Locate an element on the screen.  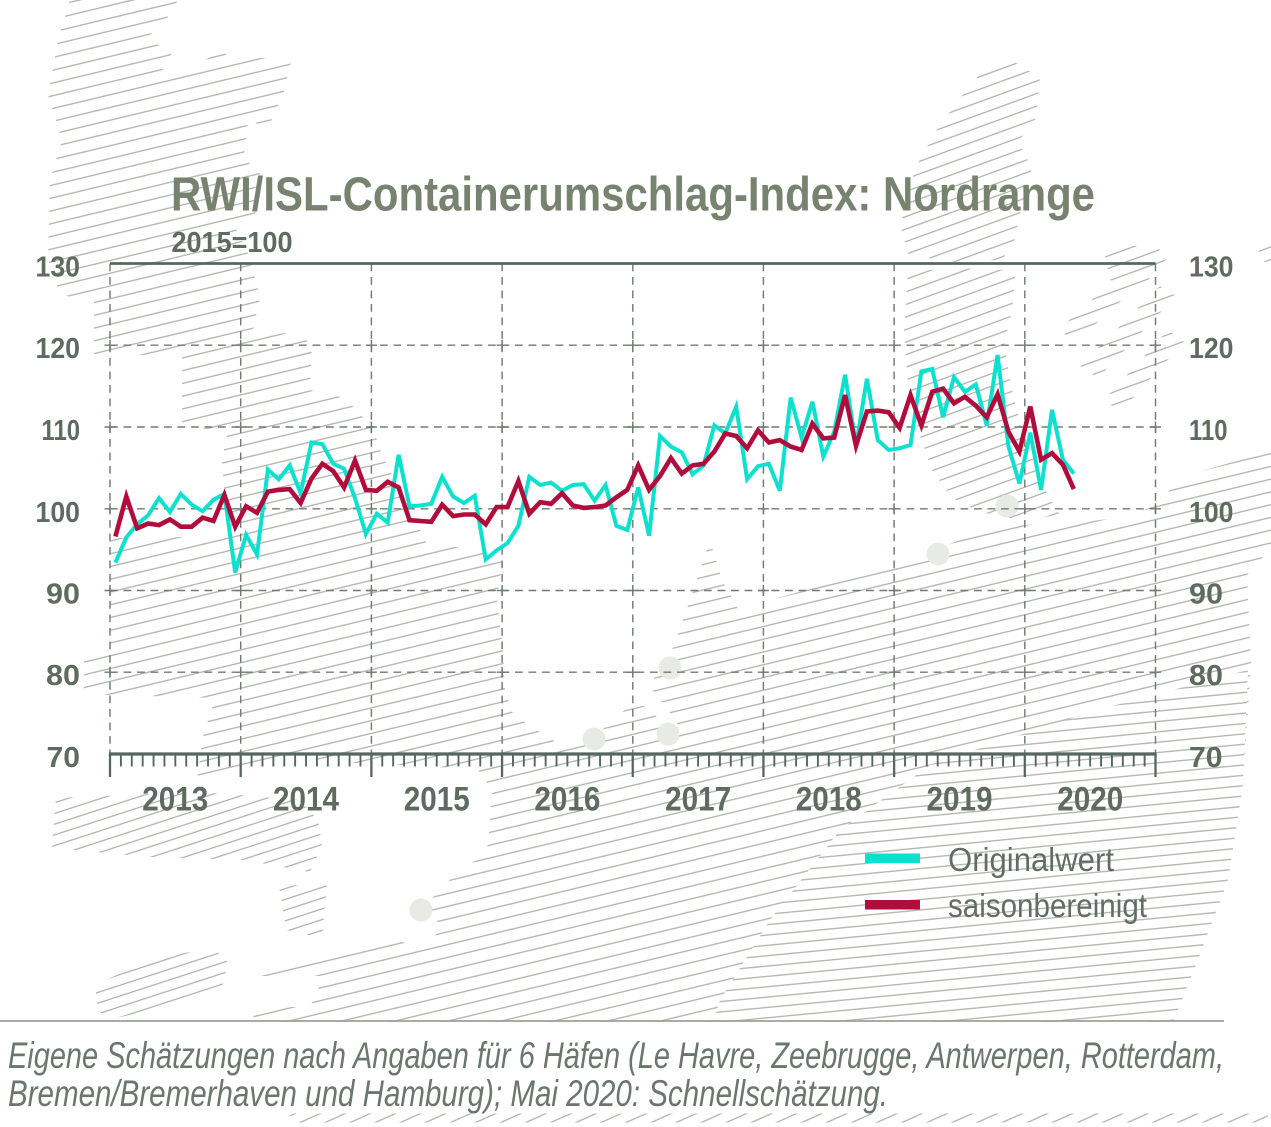
svg-text: 2016 is located at coordinates (567, 800).